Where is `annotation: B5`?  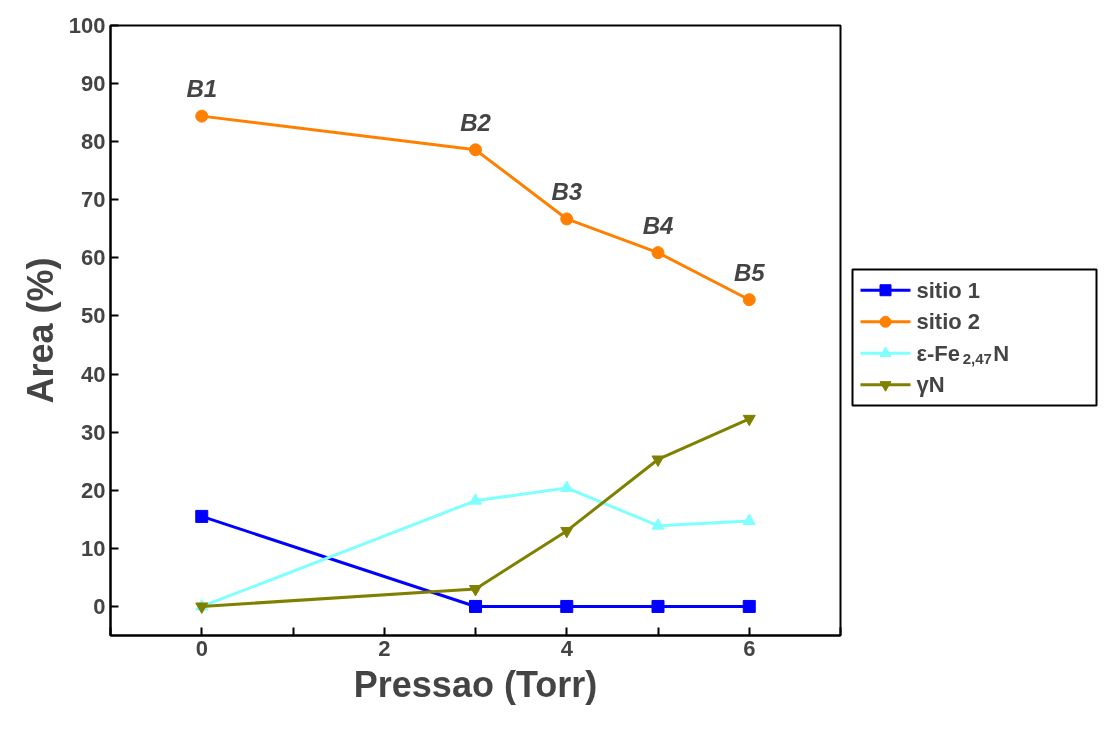 annotation: B5 is located at coordinates (749, 272).